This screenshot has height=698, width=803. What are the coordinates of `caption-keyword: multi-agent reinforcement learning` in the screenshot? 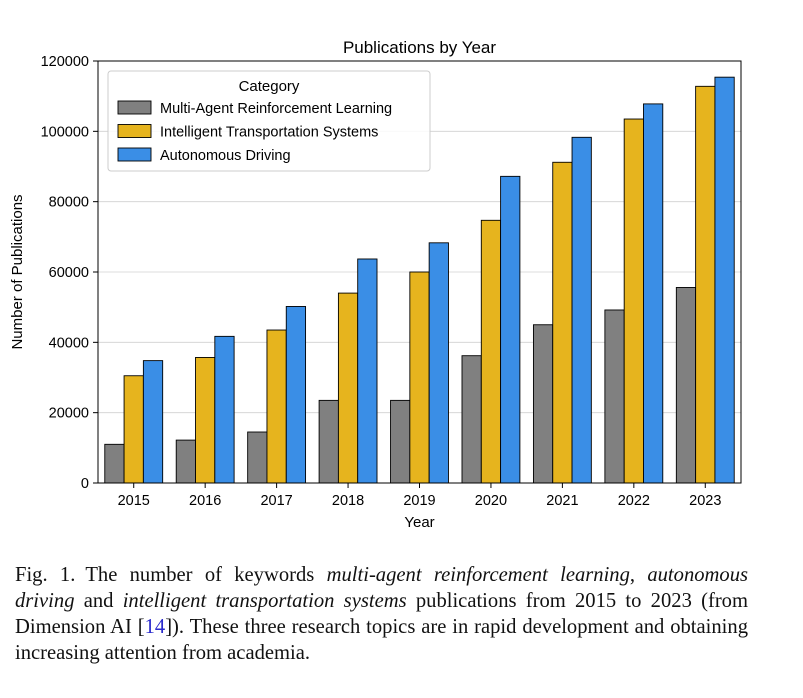 It's located at (478, 575).